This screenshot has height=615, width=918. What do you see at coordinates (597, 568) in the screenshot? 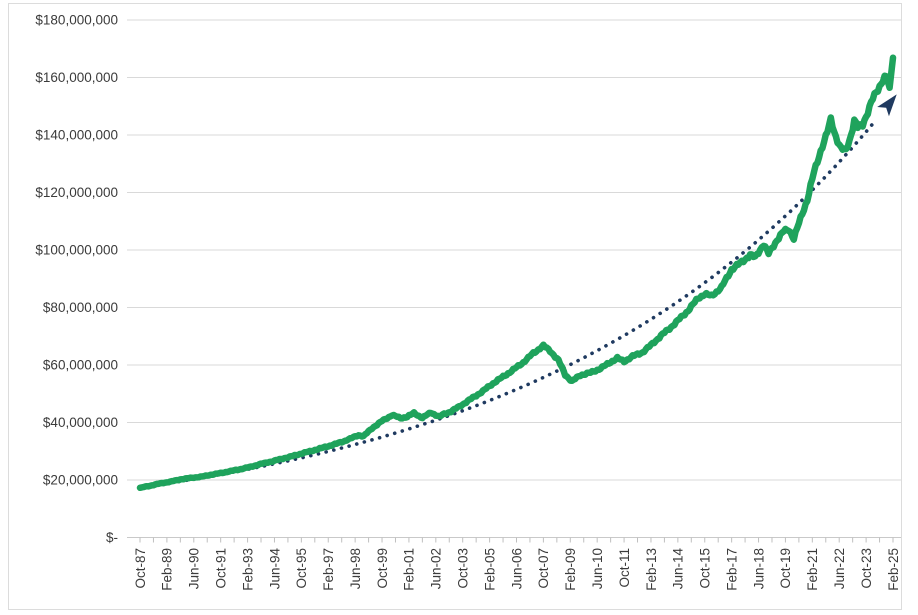
I see `x-axis-label: Jun-10` at bounding box center [597, 568].